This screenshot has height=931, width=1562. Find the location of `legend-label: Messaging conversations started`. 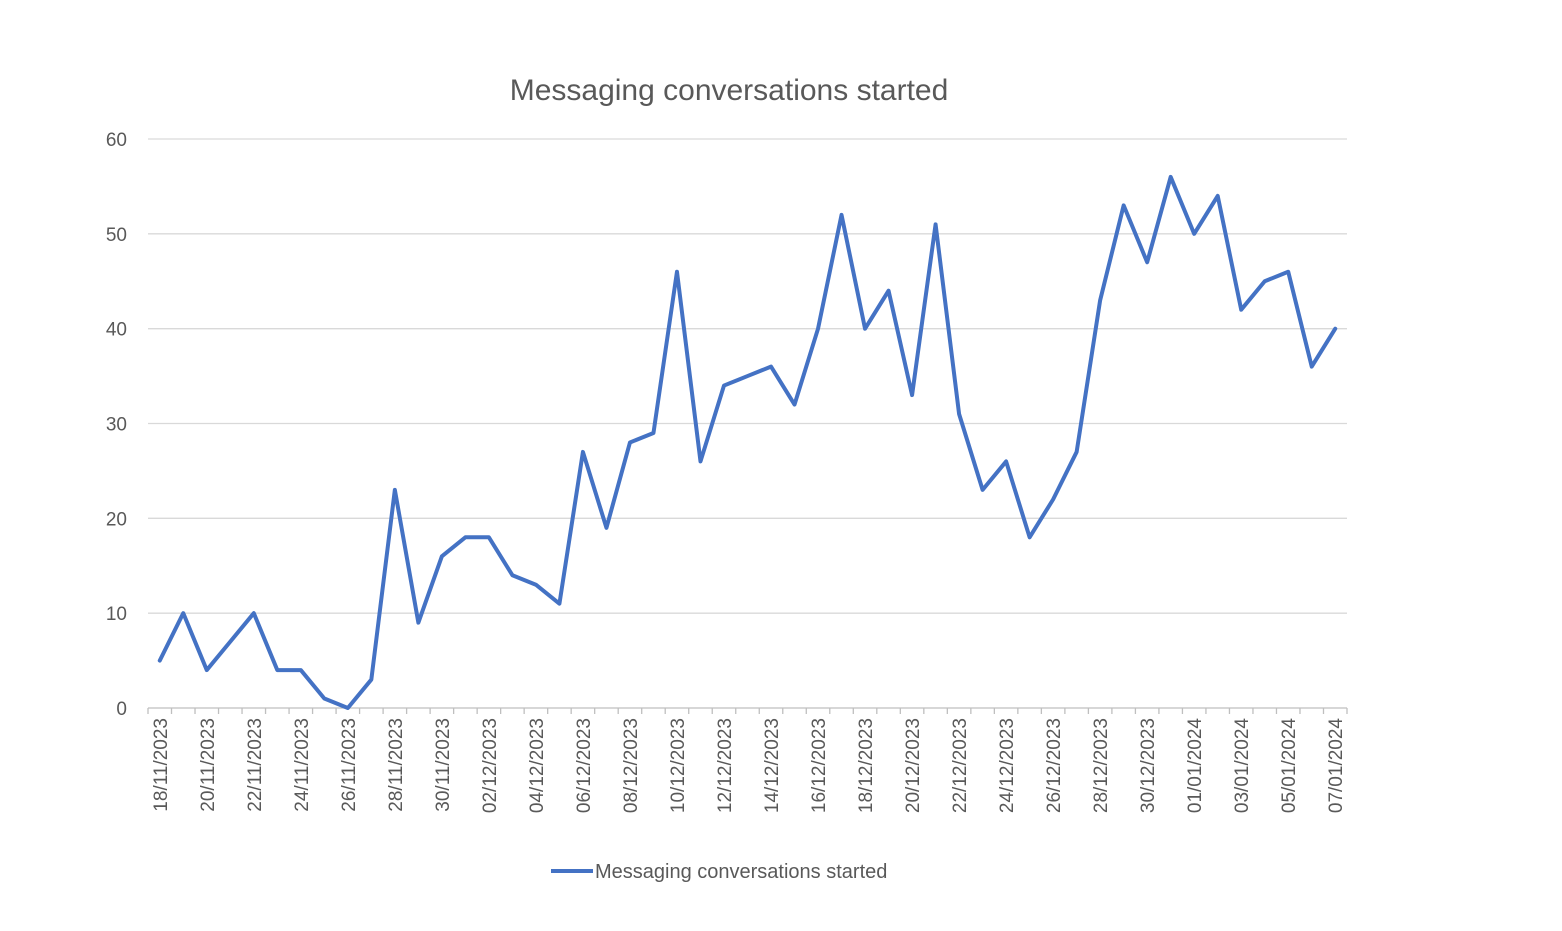

legend-label: Messaging conversations started is located at coordinates (741, 872).